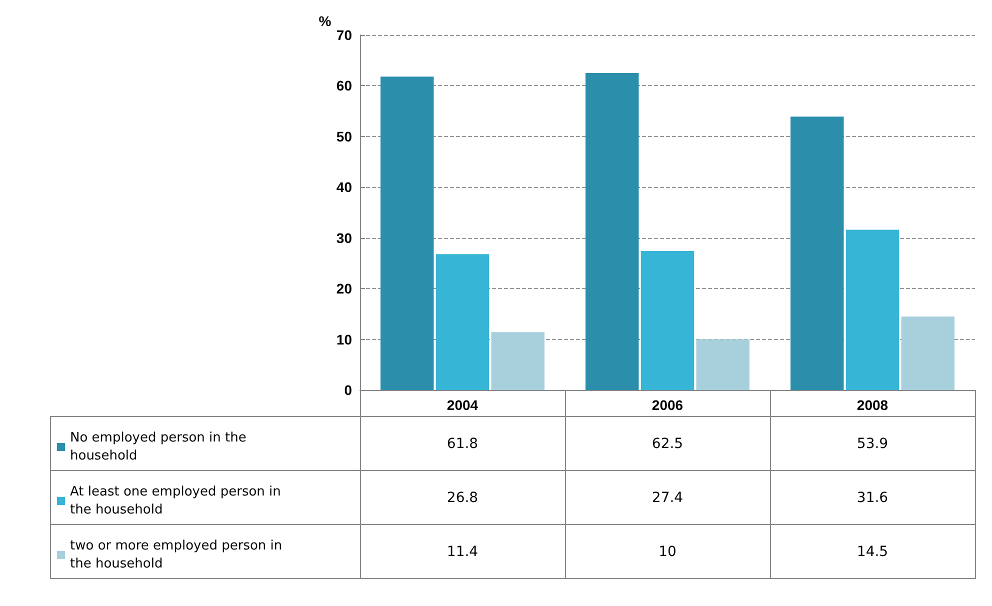 The width and height of the screenshot is (992, 606). What do you see at coordinates (667, 551) in the screenshot?
I see `data-label: 10` at bounding box center [667, 551].